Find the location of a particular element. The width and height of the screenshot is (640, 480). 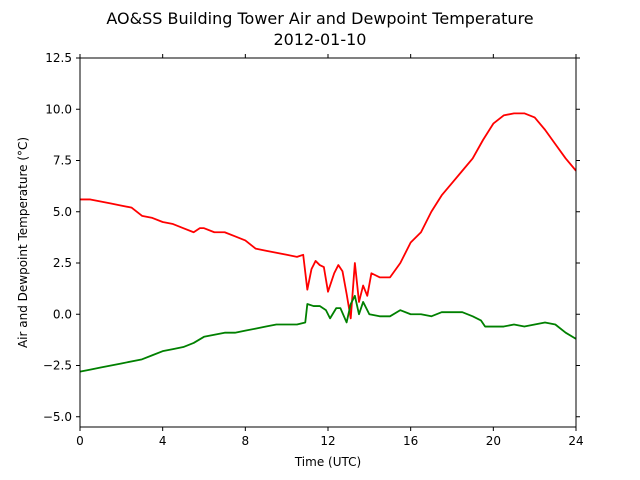

y-axis-label: Air and Dewpoint Temperature (°C) is located at coordinates (23, 242).